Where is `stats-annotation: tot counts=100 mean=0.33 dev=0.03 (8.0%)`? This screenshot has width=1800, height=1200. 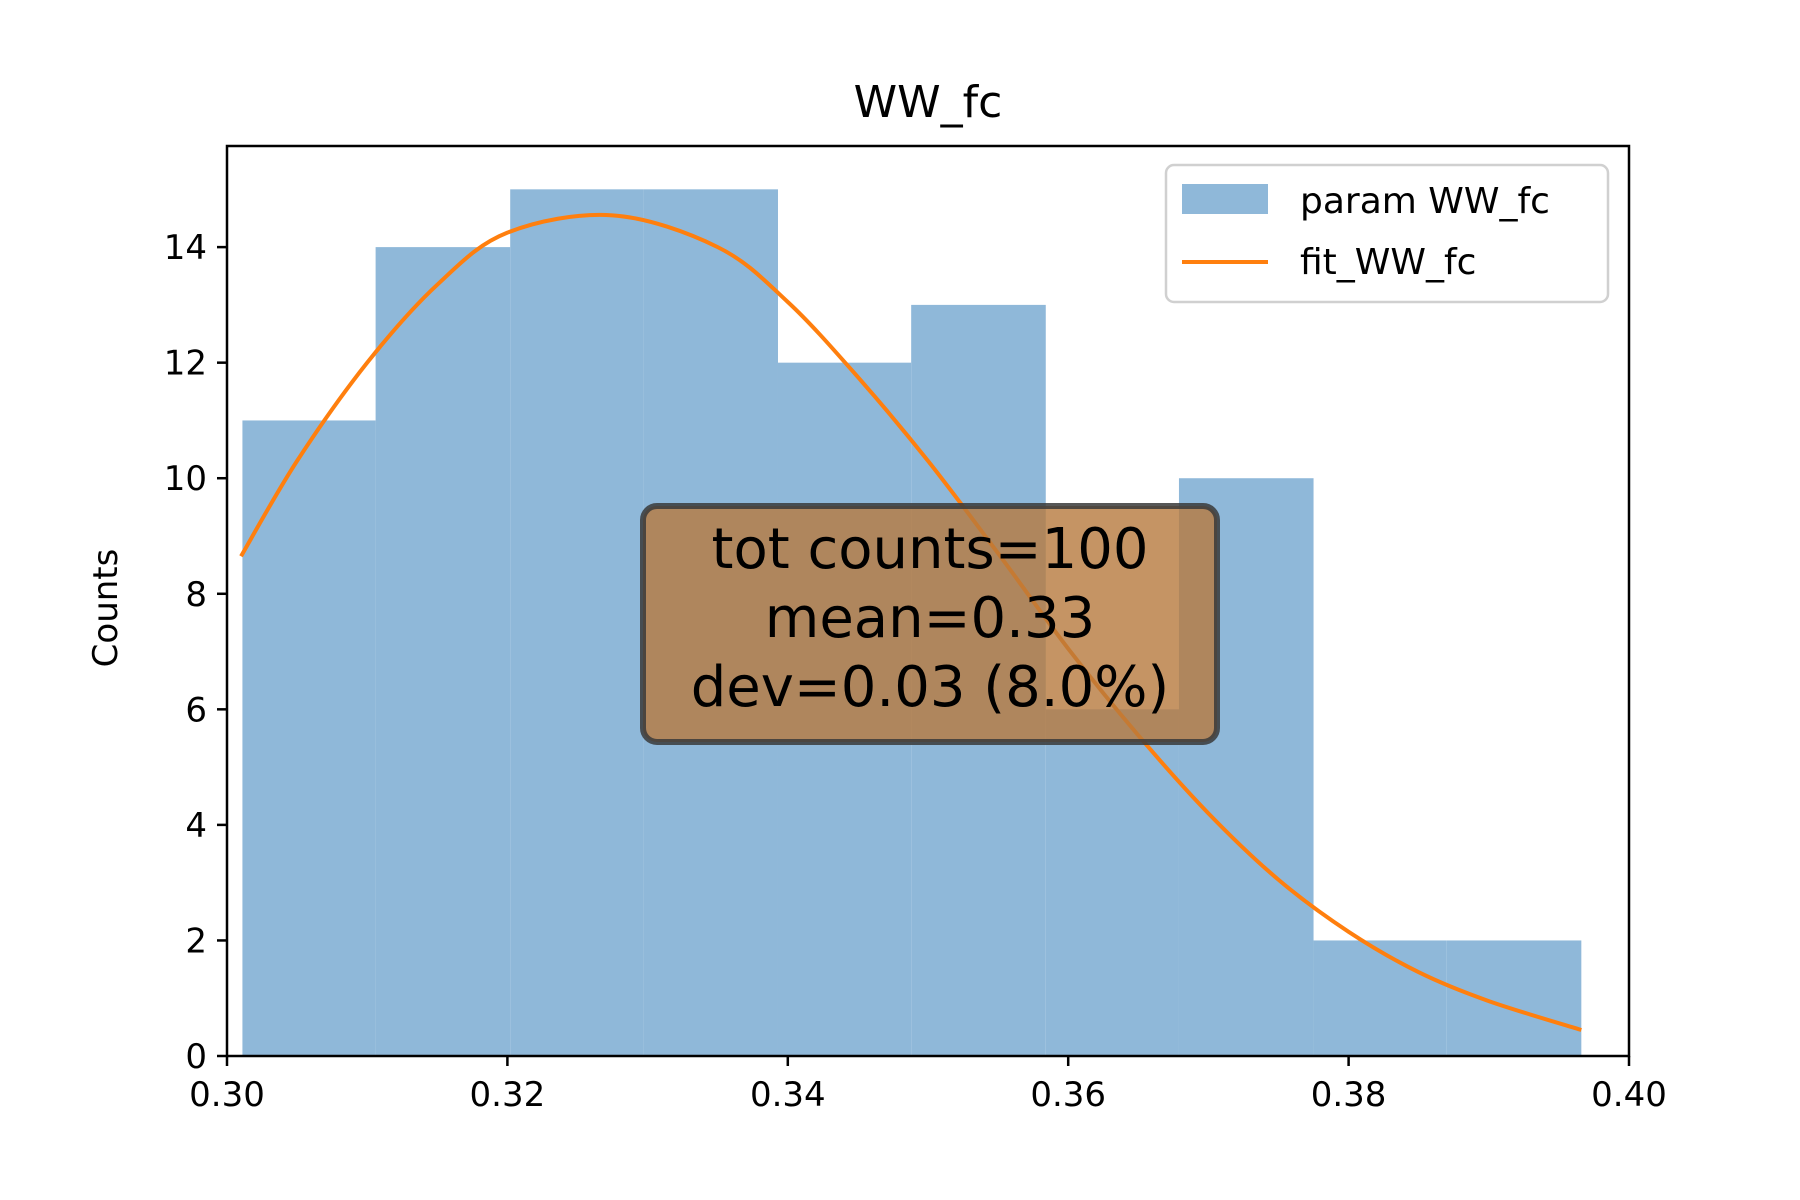
stats-annotation: tot counts=100 mean=0.33 dev=0.03 (8.0%) is located at coordinates (930, 624).